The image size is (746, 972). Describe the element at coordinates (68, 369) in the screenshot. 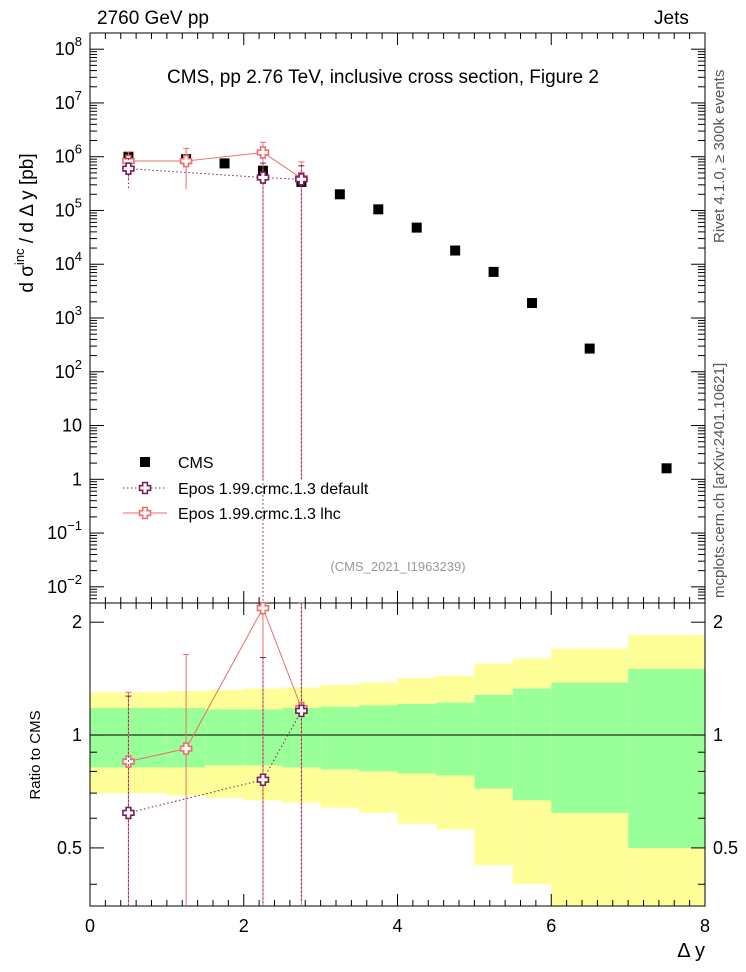

I see `y-tick-label-main: 10²` at that location.